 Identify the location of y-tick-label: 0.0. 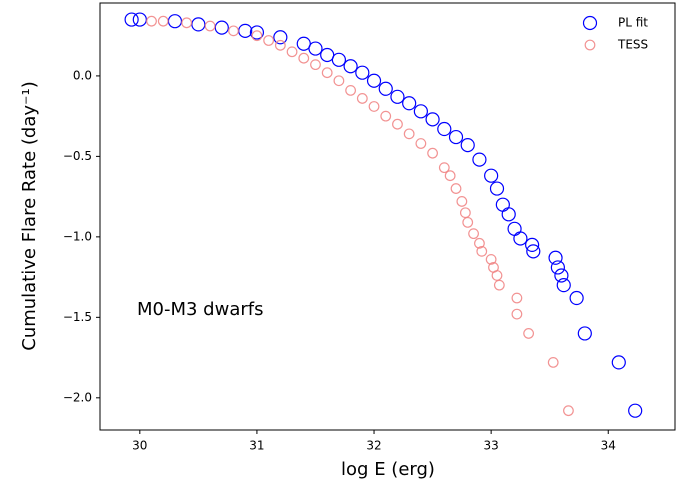
(82, 75).